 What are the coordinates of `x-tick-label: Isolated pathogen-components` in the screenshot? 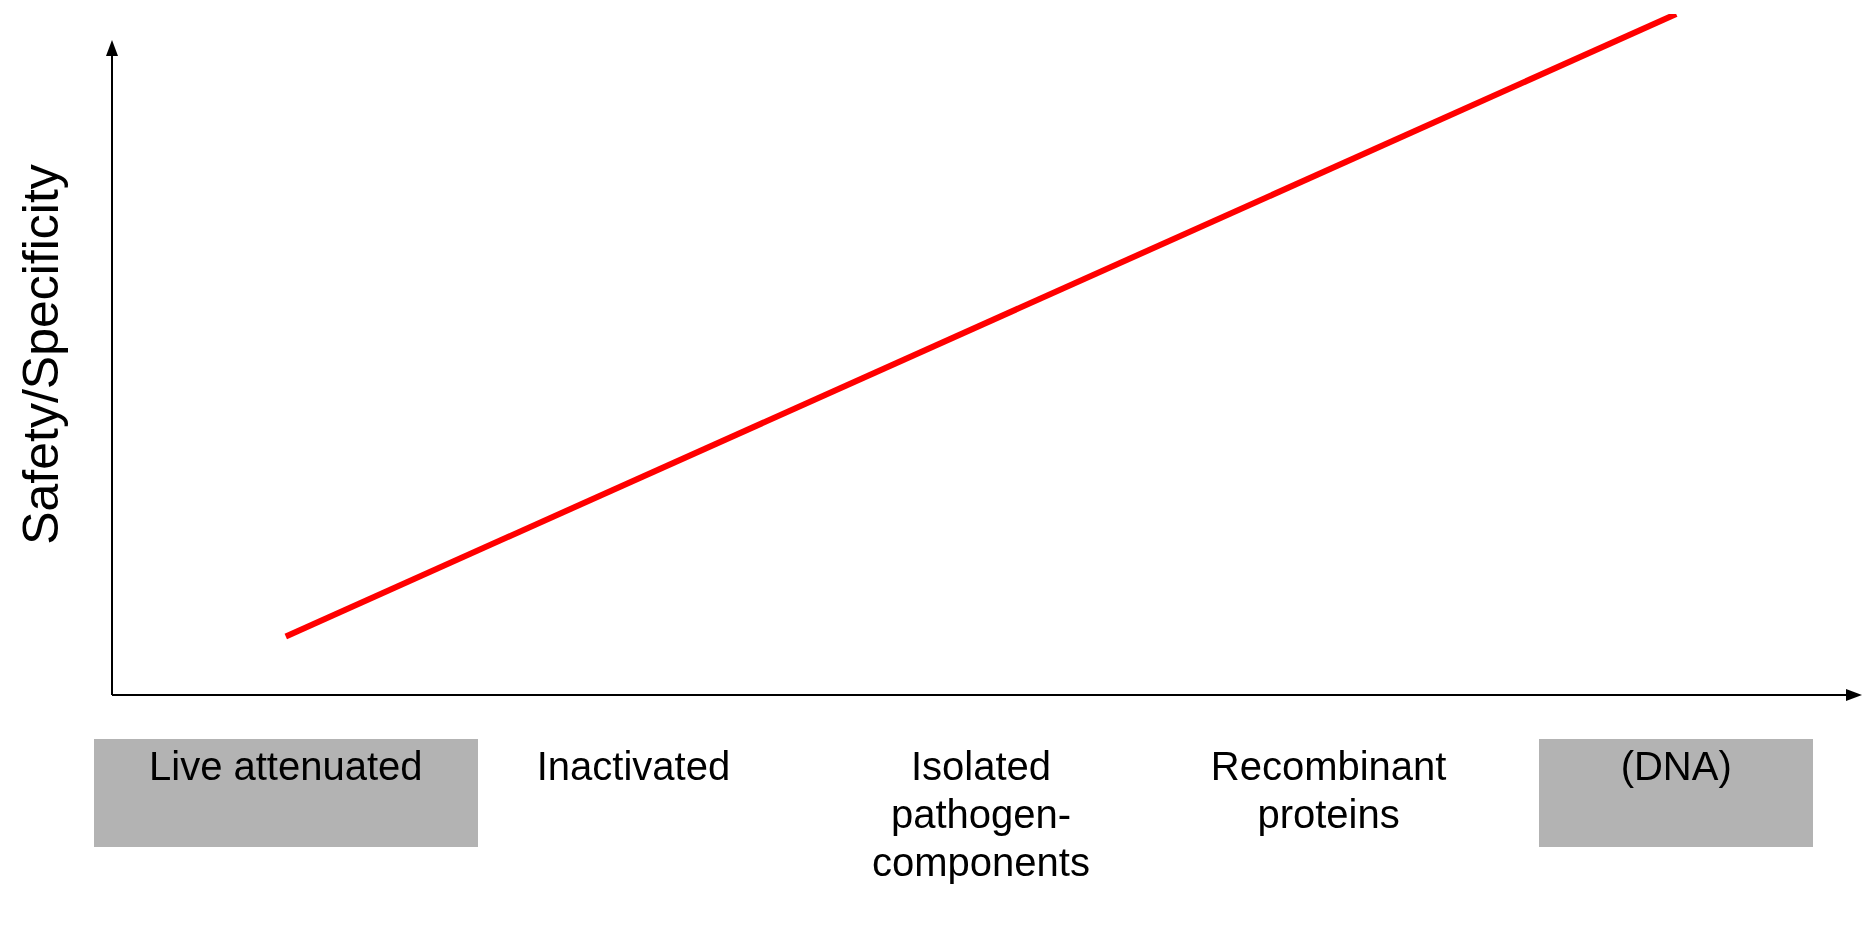 It's located at (981, 814).